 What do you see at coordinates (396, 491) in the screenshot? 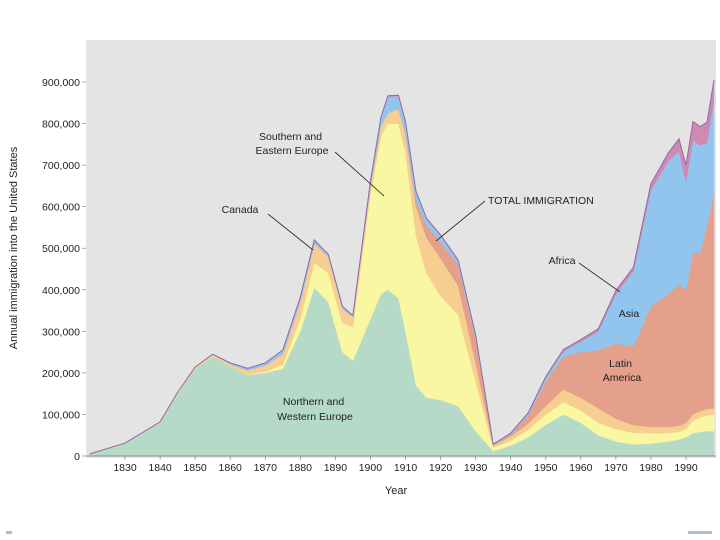
I see `x-axis-title: Year` at bounding box center [396, 491].